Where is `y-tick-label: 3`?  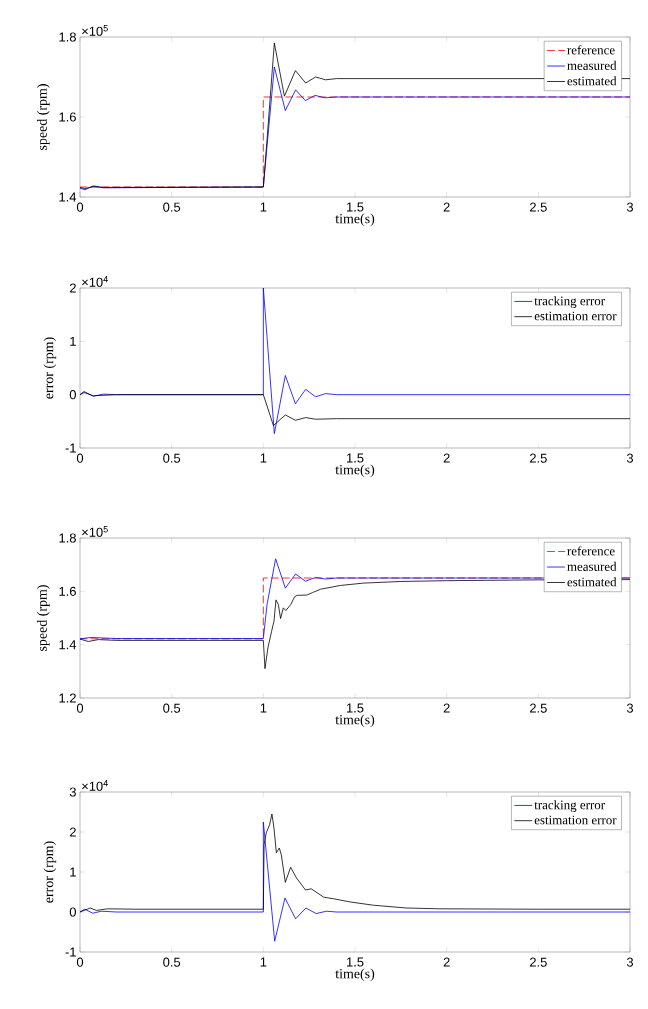 y-tick-label: 3 is located at coordinates (72, 792).